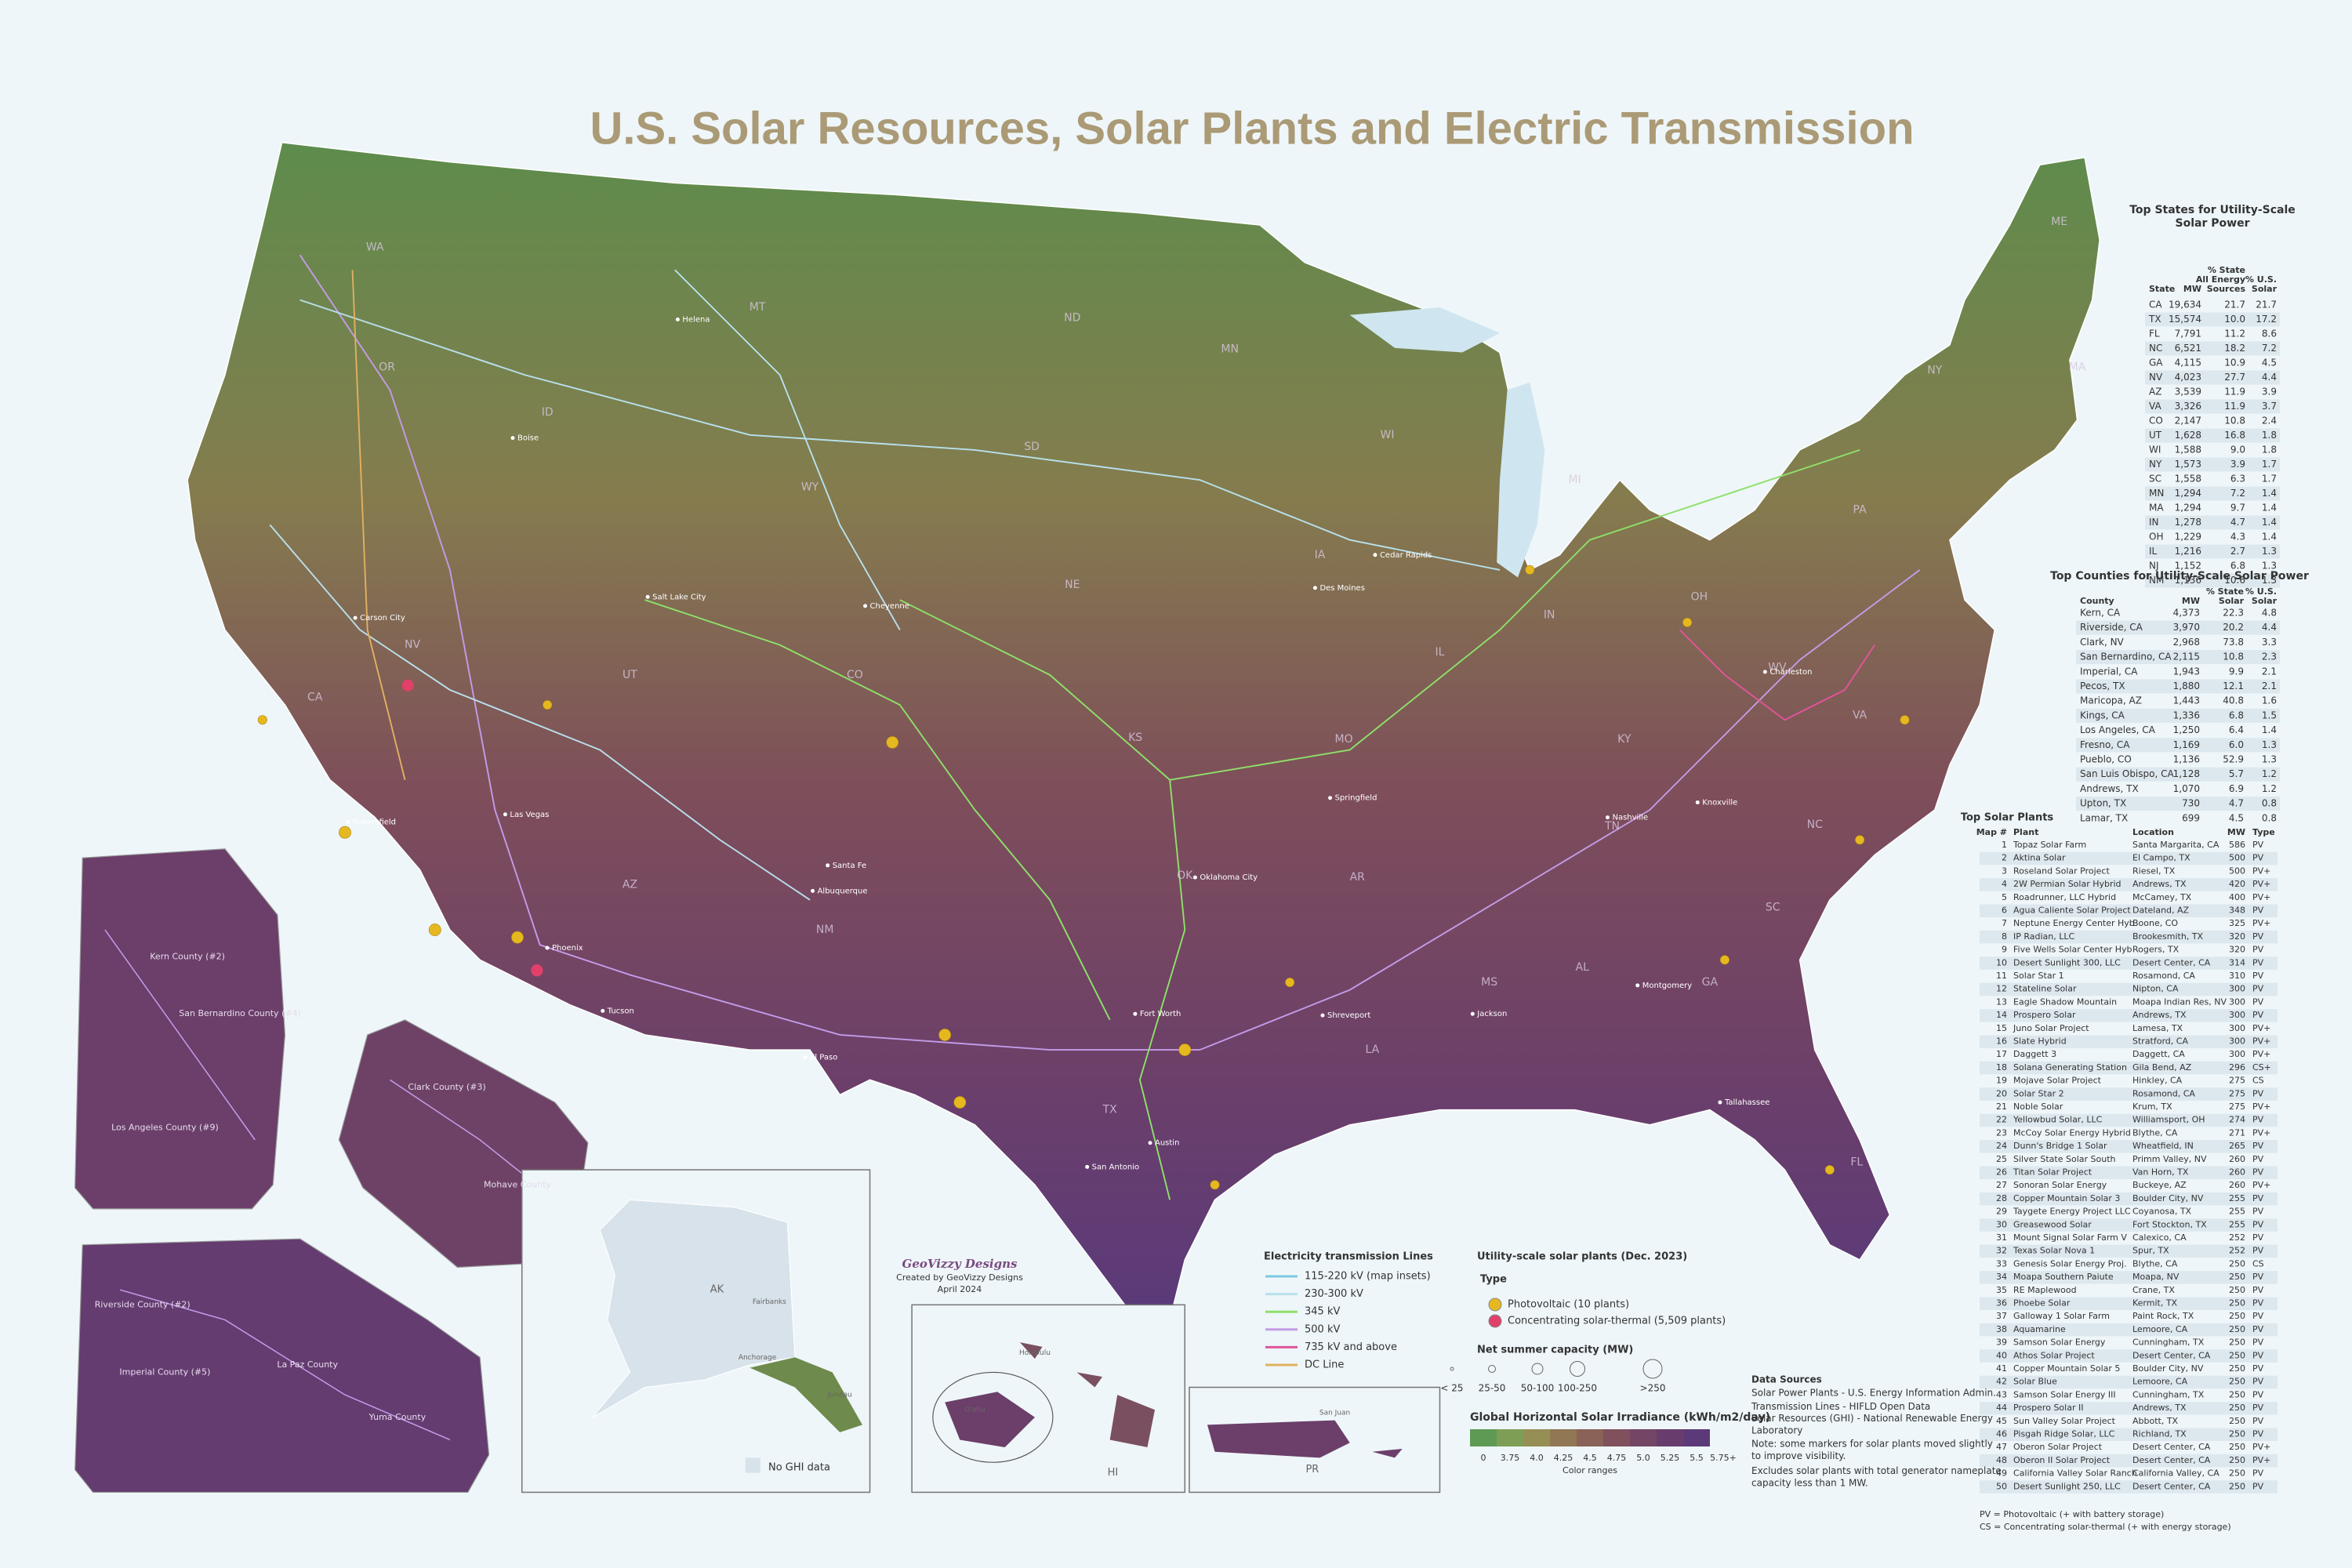 This screenshot has width=2352, height=1568. Describe the element at coordinates (2156, 1277) in the screenshot. I see `table-cell: Moapa, NV` at that location.